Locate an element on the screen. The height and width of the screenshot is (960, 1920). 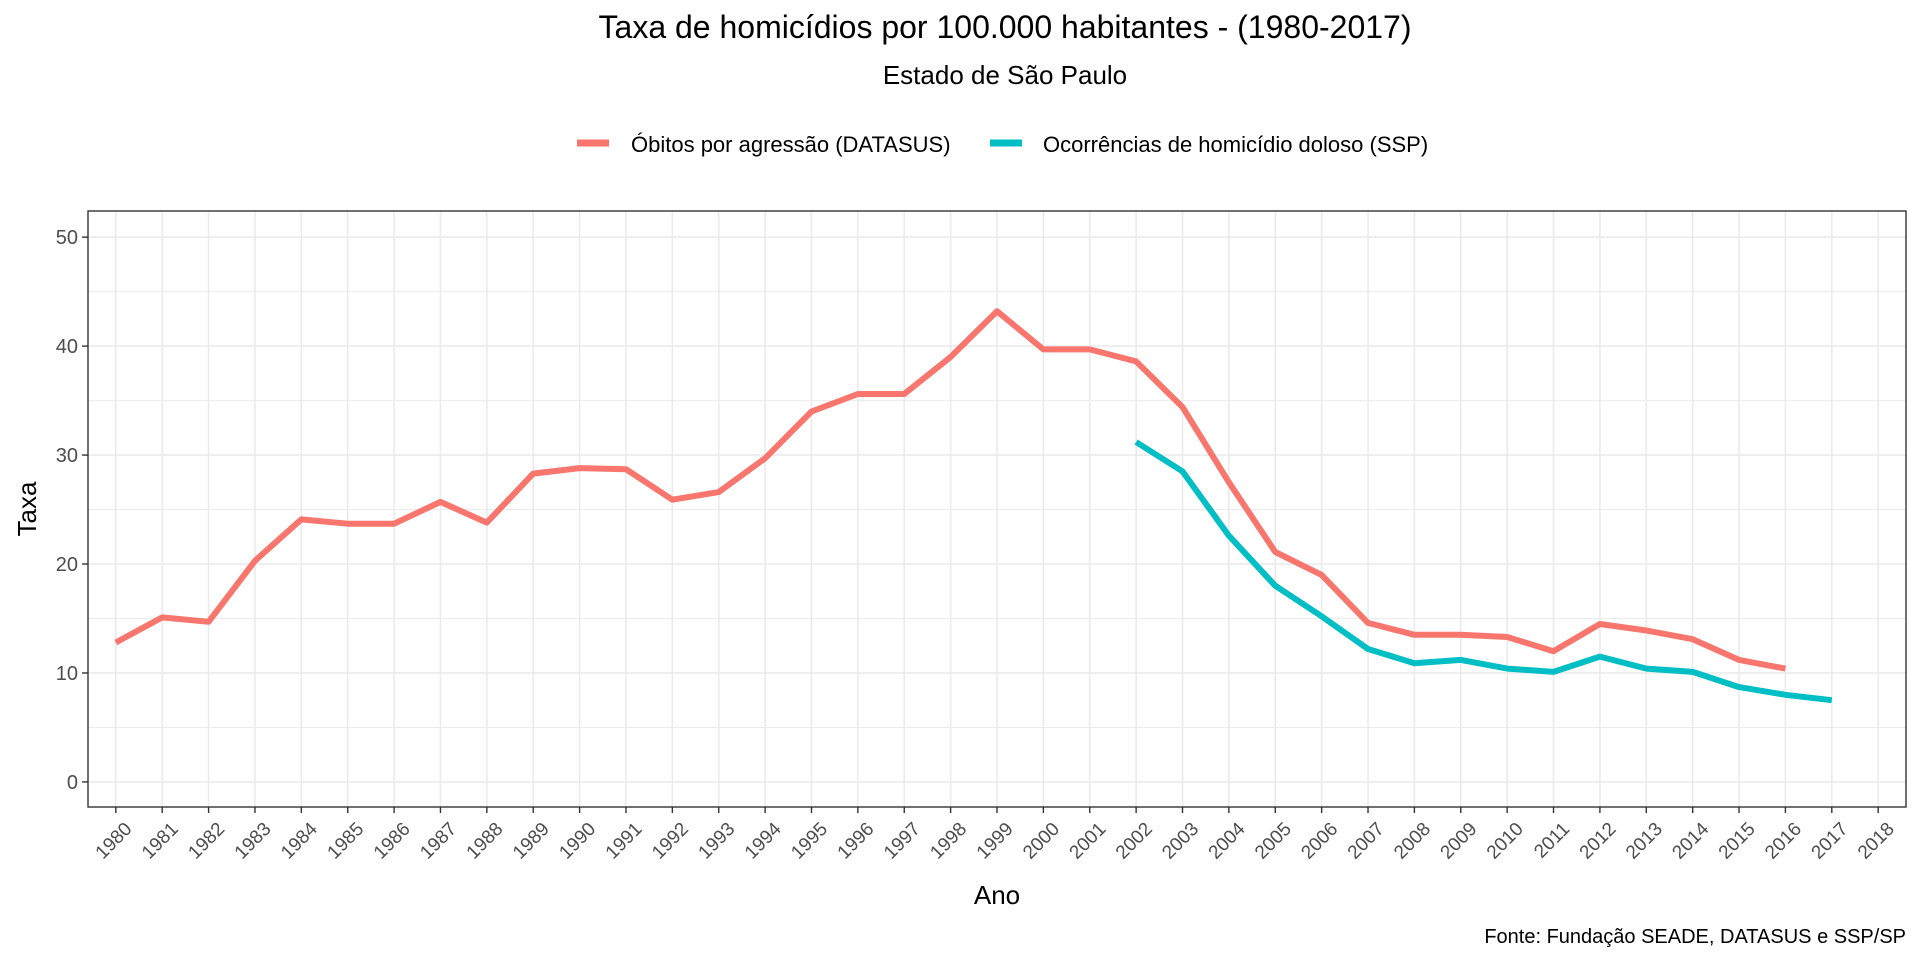
x-tick-label: 2002 is located at coordinates (1134, 841).